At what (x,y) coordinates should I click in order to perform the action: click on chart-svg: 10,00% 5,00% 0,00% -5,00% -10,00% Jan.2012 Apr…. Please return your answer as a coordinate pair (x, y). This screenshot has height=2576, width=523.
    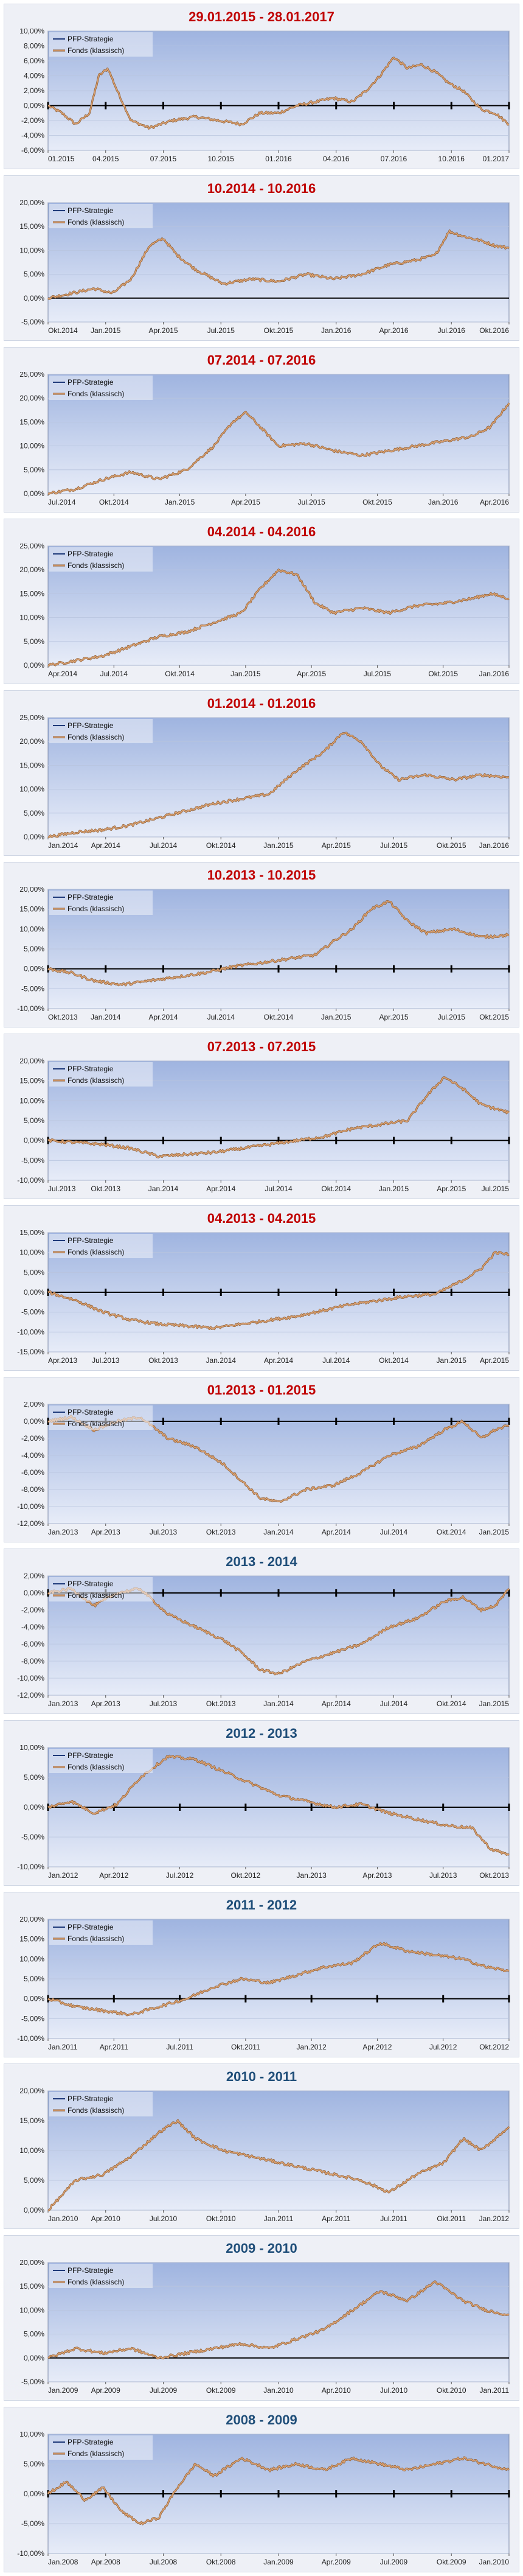
    Looking at the image, I should click on (263, 1812).